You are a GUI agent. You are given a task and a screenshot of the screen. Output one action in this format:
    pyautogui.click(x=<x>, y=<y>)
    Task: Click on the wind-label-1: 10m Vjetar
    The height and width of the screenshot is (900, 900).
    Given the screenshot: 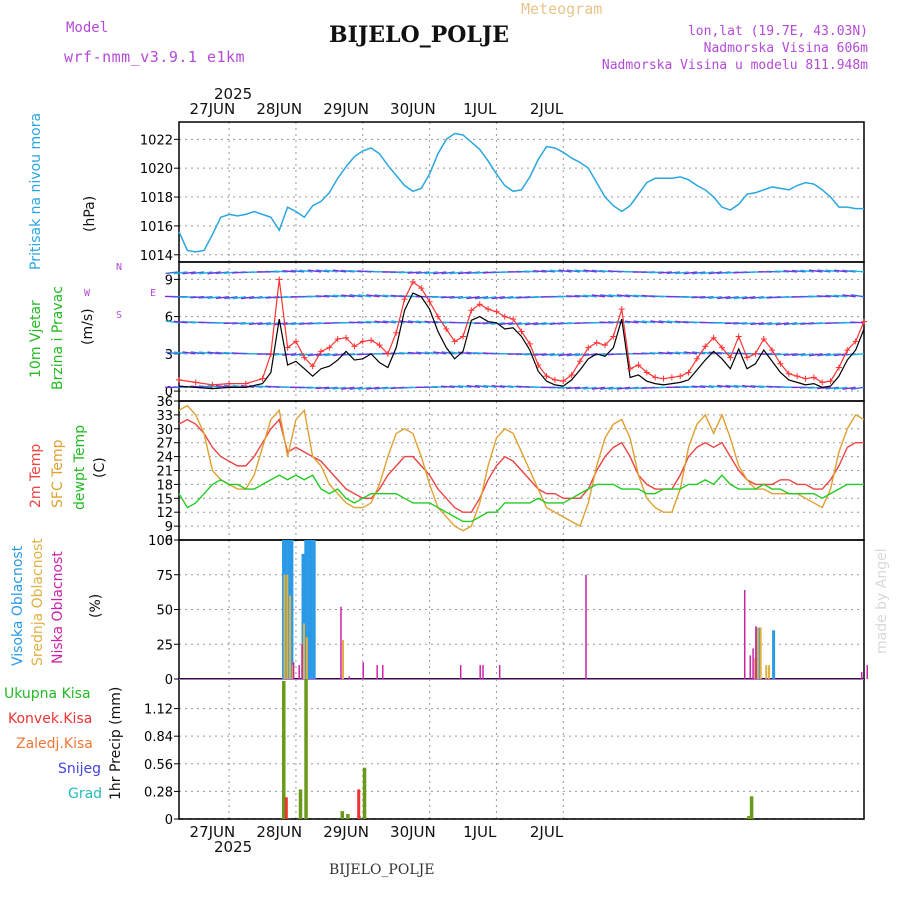 What is the action you would take?
    pyautogui.click(x=36, y=339)
    